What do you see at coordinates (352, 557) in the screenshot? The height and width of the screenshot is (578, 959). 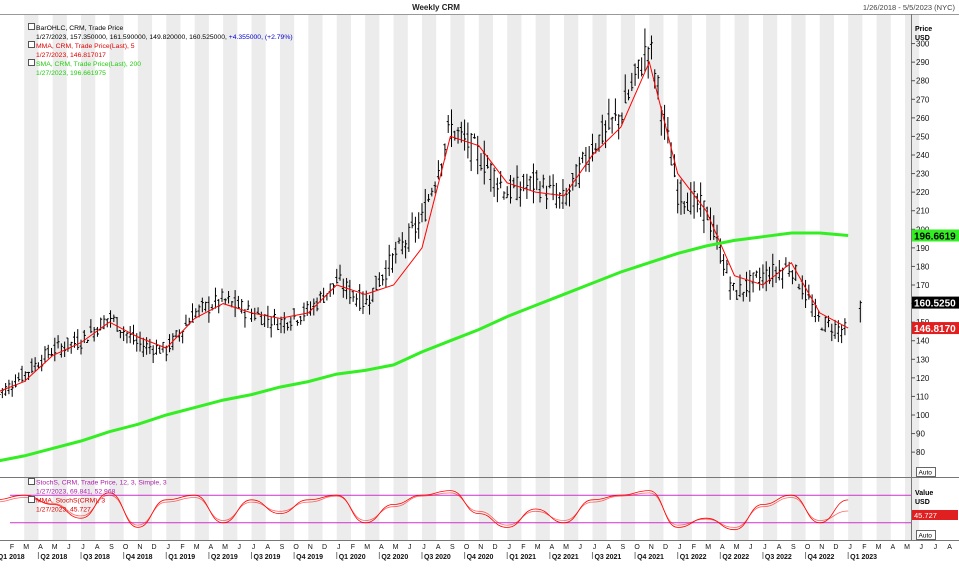 I see `quarter-label: Q1 2020` at bounding box center [352, 557].